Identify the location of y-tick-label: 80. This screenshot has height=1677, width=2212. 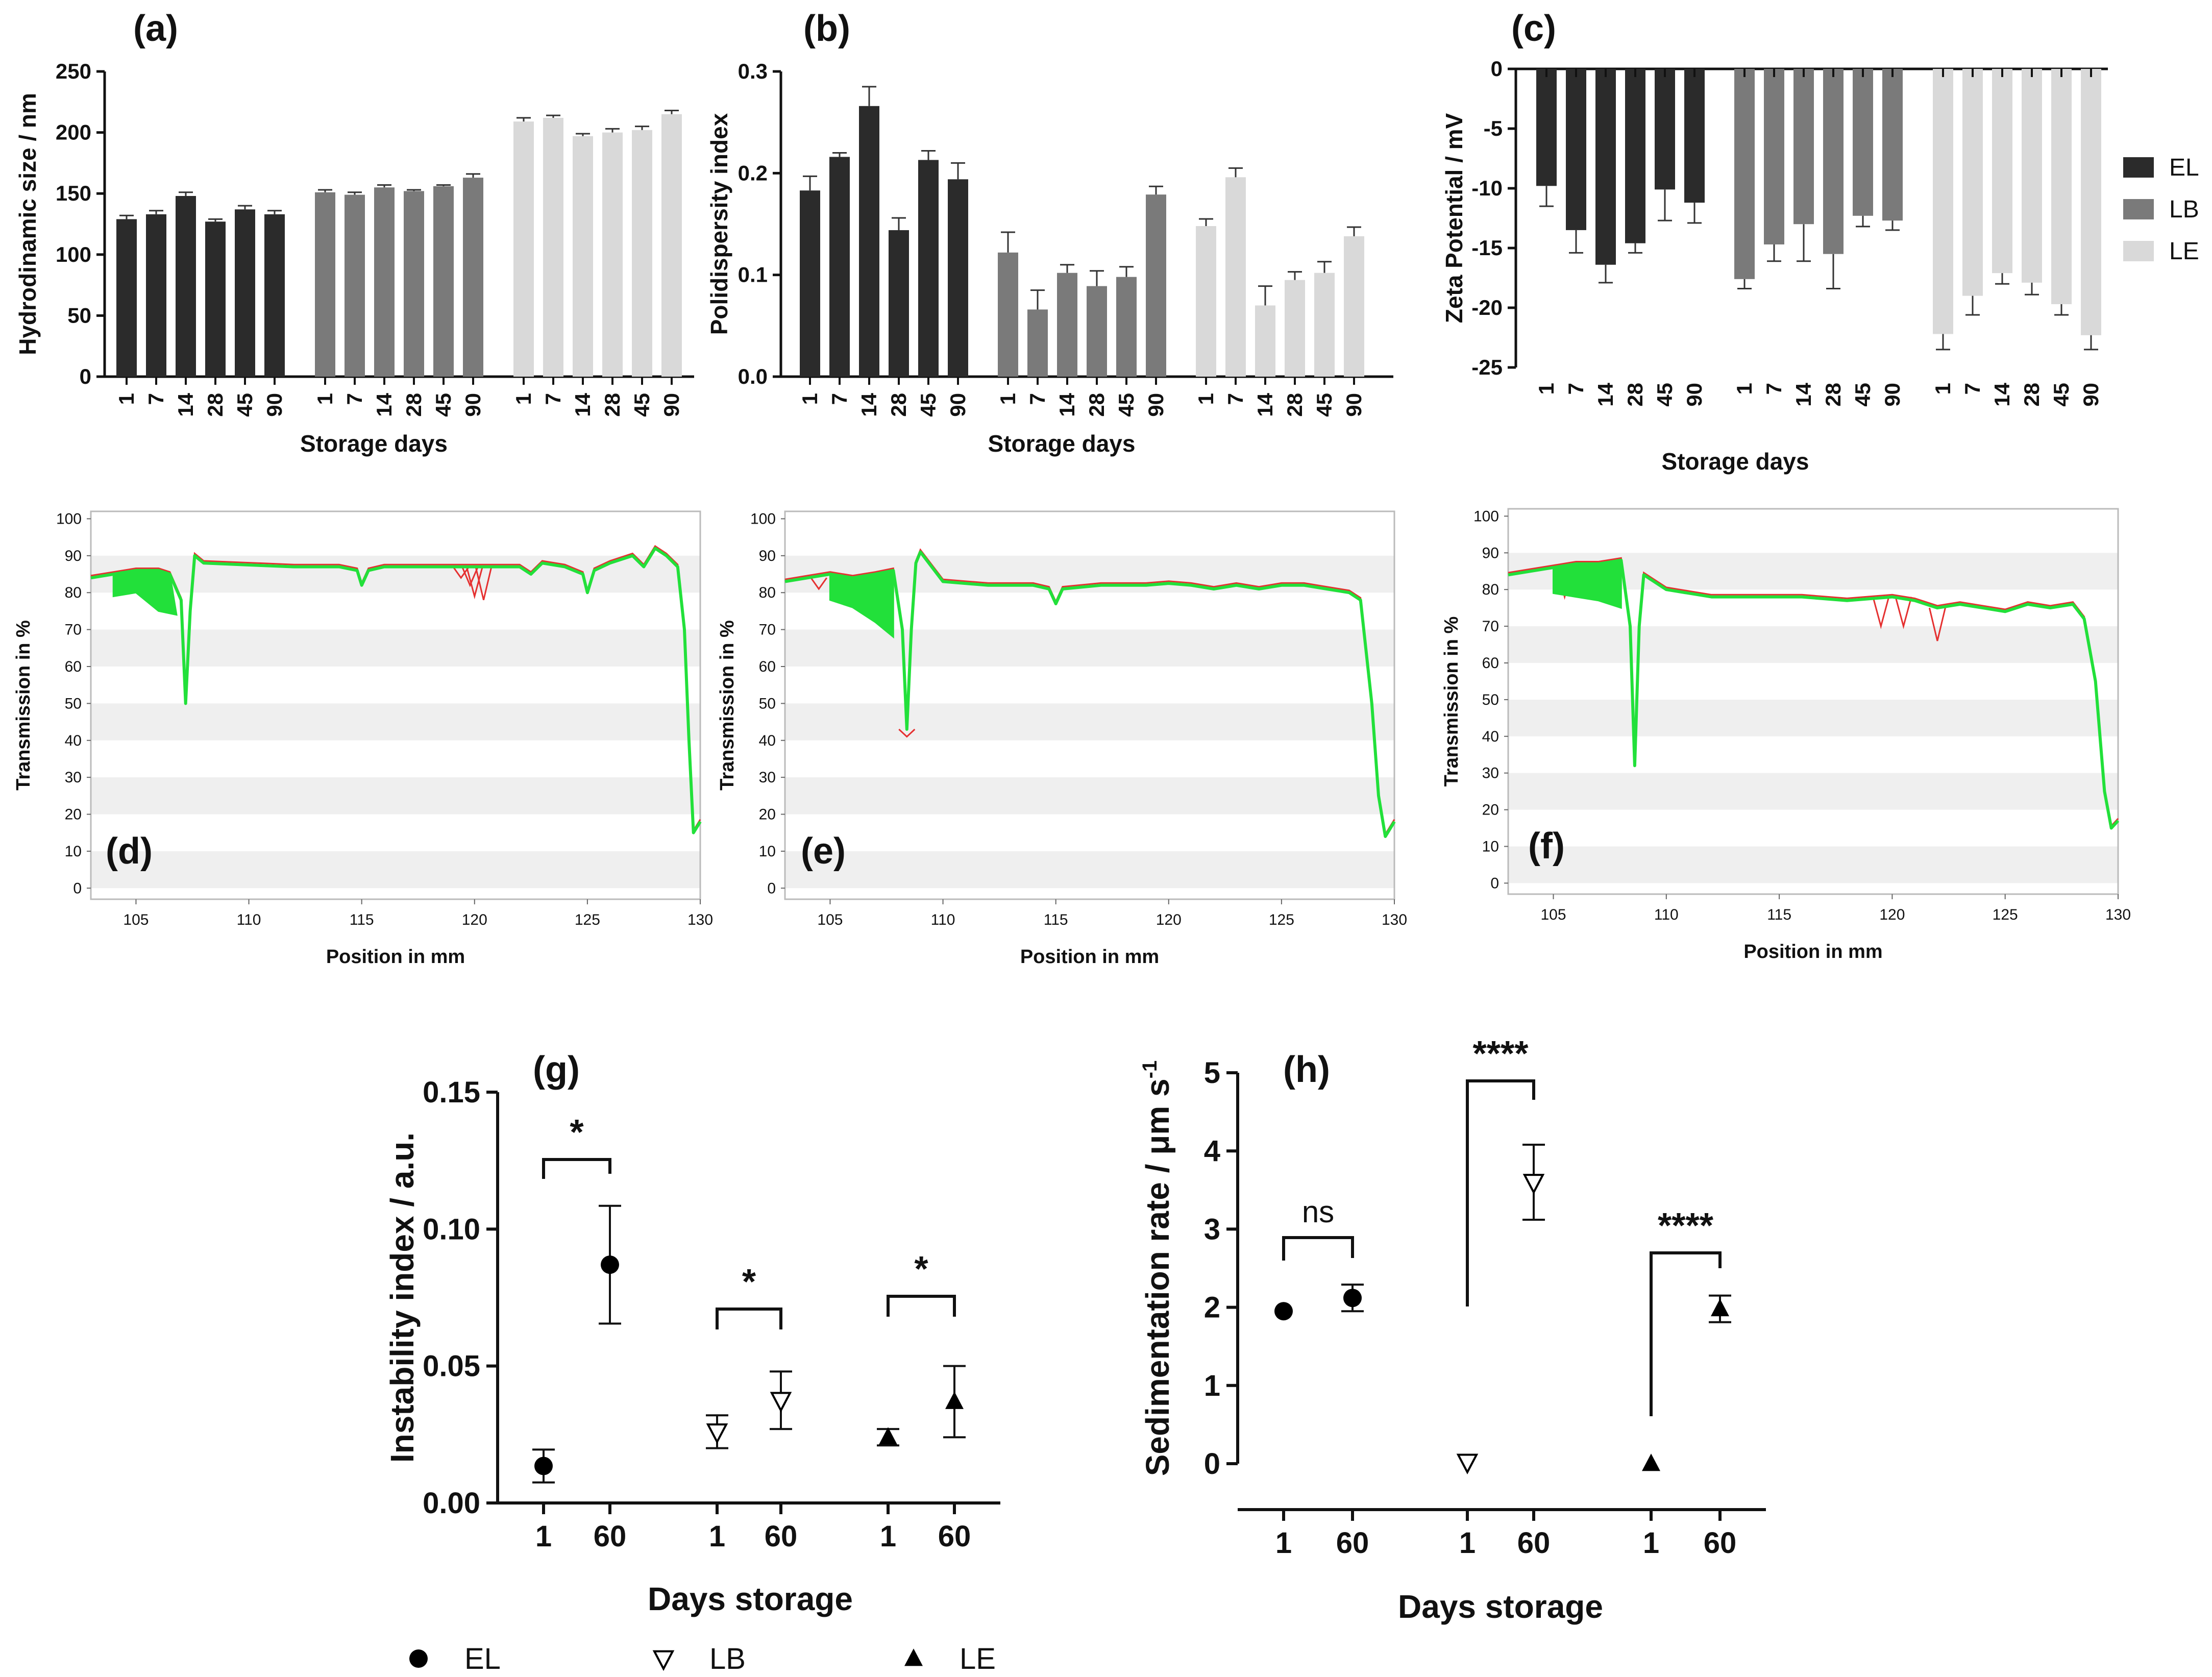
(767, 593).